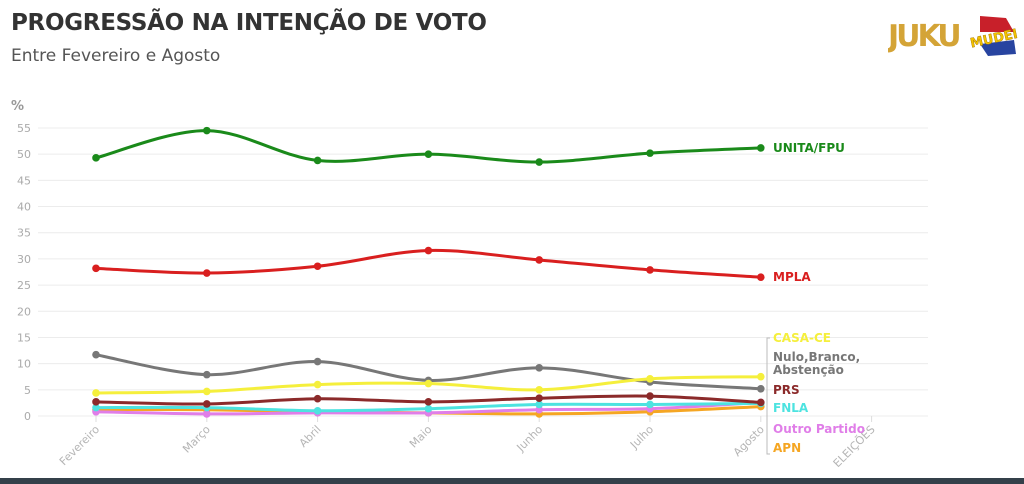 This screenshot has height=484, width=1024. What do you see at coordinates (27, 390) in the screenshot?
I see `y-tick-label: 5` at bounding box center [27, 390].